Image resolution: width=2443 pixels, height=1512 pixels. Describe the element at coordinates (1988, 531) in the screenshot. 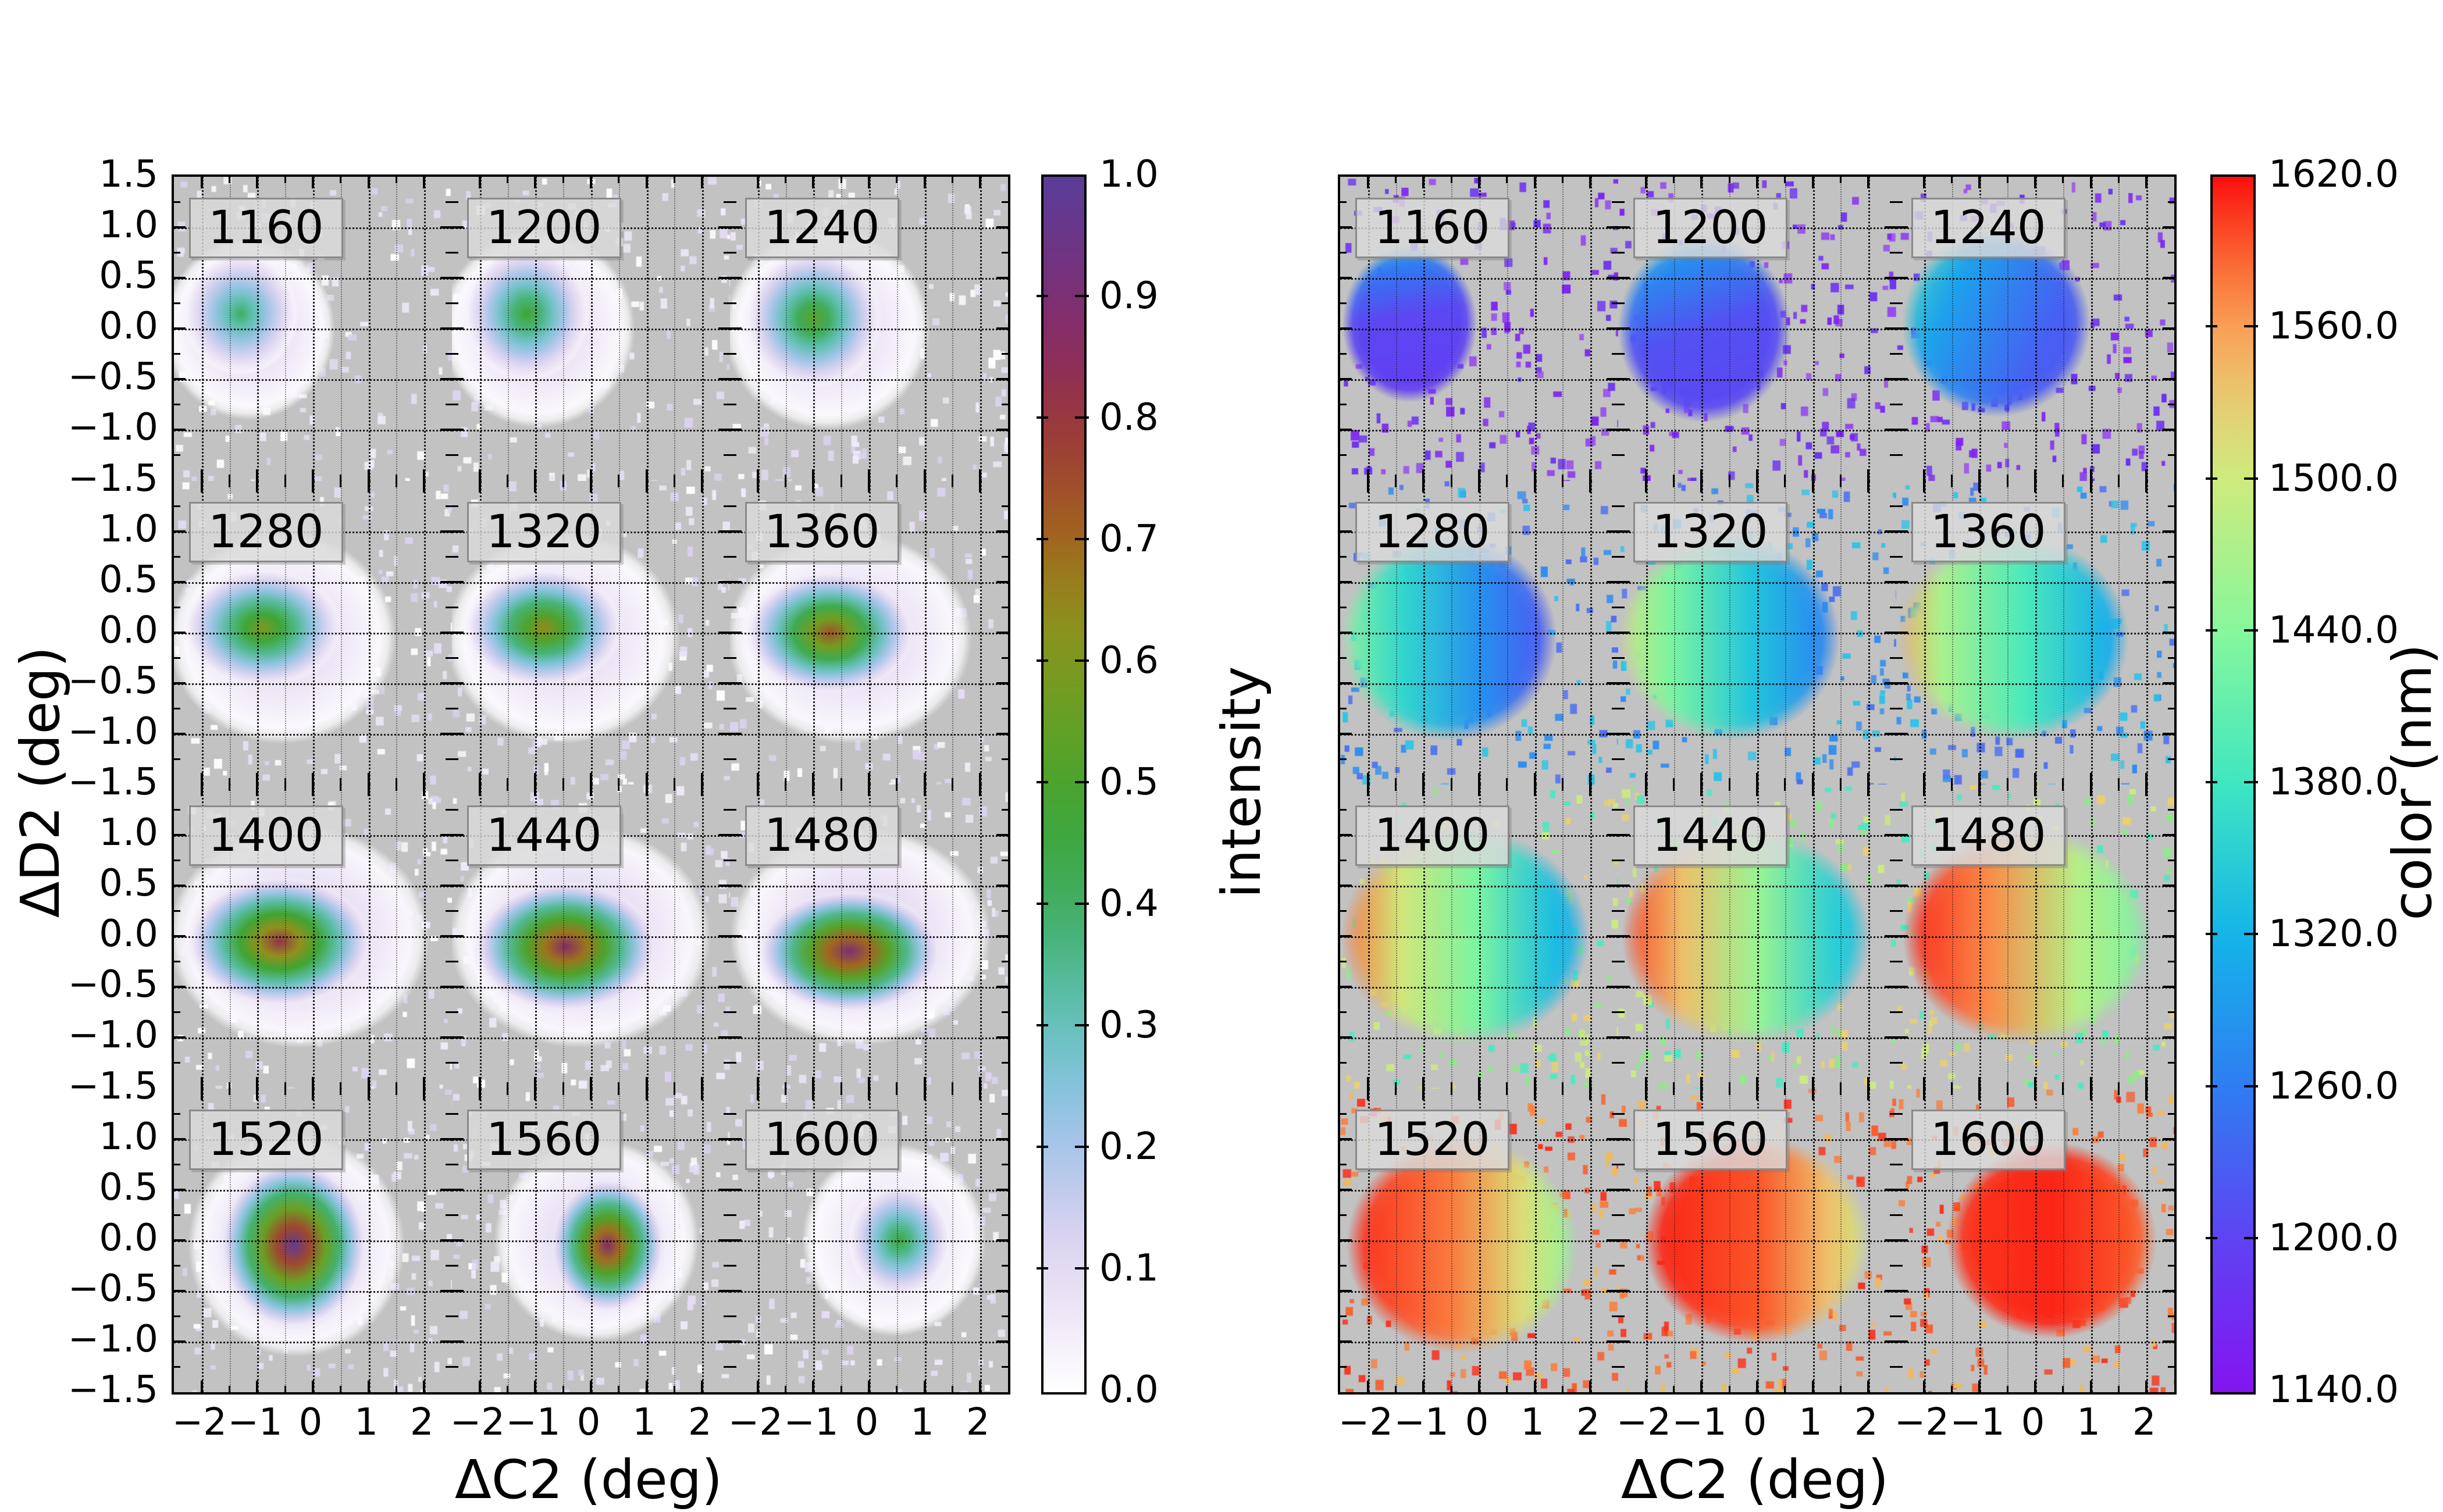

I see `subplot-label-1360: 1360` at that location.